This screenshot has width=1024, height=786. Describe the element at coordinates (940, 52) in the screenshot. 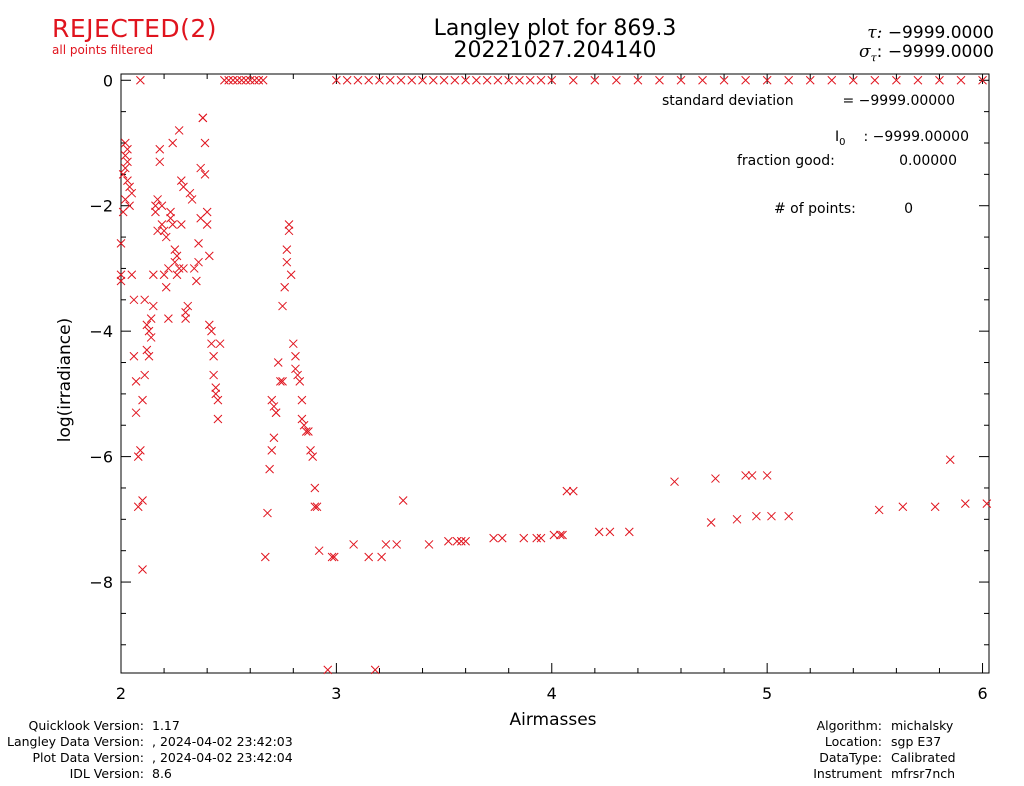

I see `sigma-value: −9999.0000` at that location.